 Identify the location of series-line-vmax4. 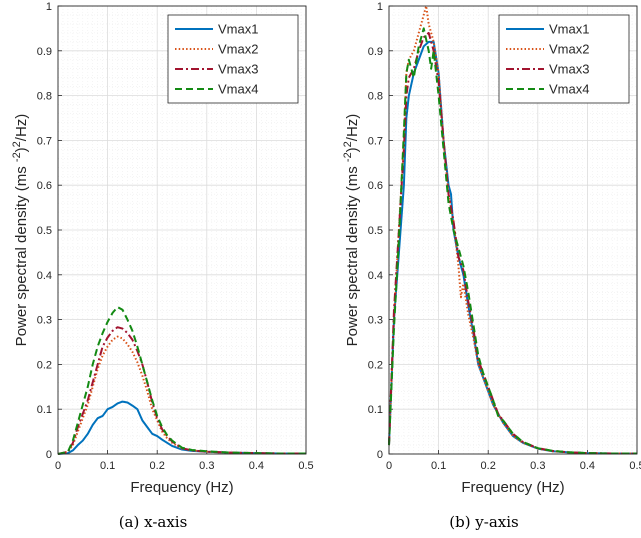
(181, 380).